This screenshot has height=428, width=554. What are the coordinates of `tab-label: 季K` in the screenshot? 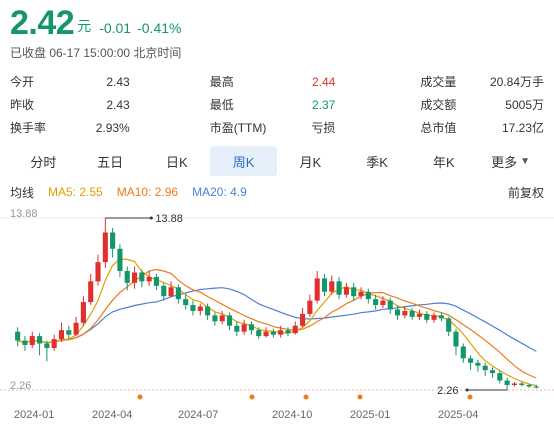 It's located at (377, 162).